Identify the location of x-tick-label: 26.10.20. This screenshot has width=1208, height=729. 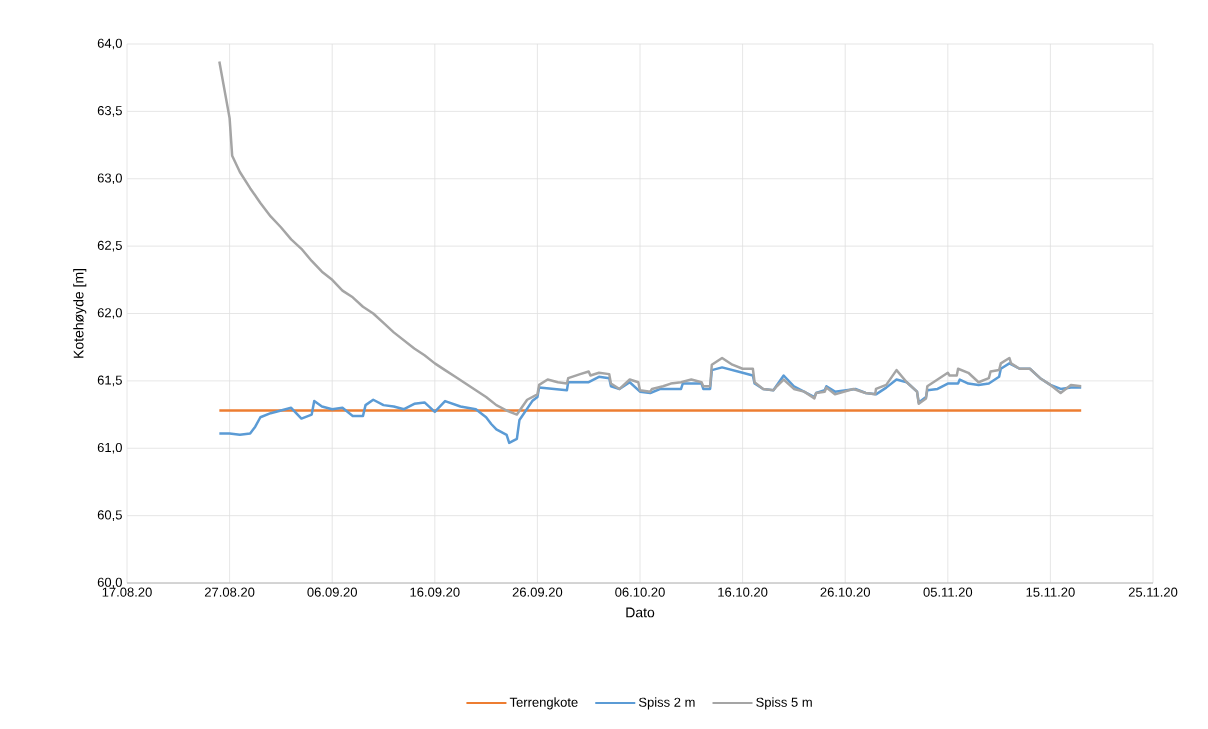
(845, 592).